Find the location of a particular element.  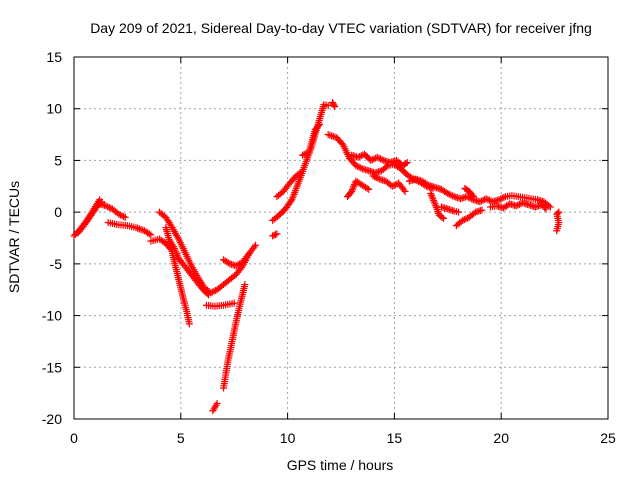

y-tick-label: -5 is located at coordinates (56, 264).